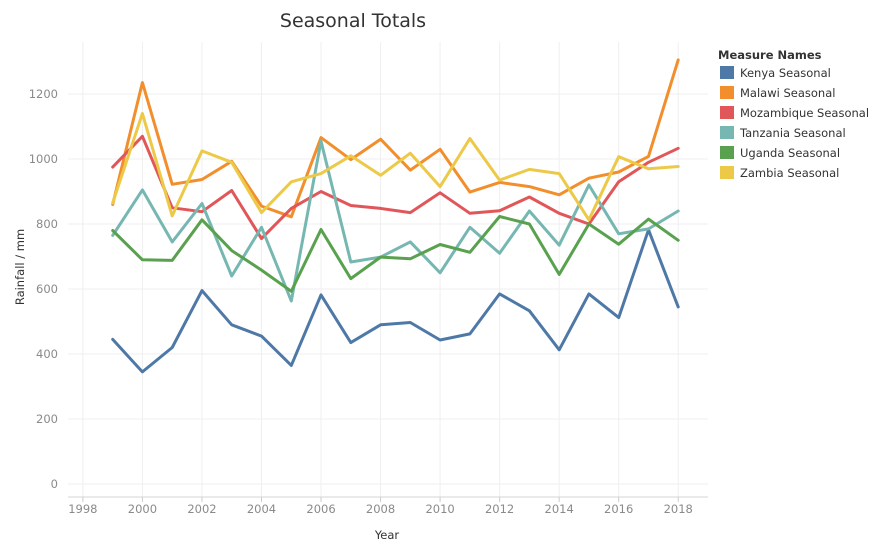 This screenshot has width=871, height=550. Describe the element at coordinates (47, 289) in the screenshot. I see `y-tick-label: 600` at that location.